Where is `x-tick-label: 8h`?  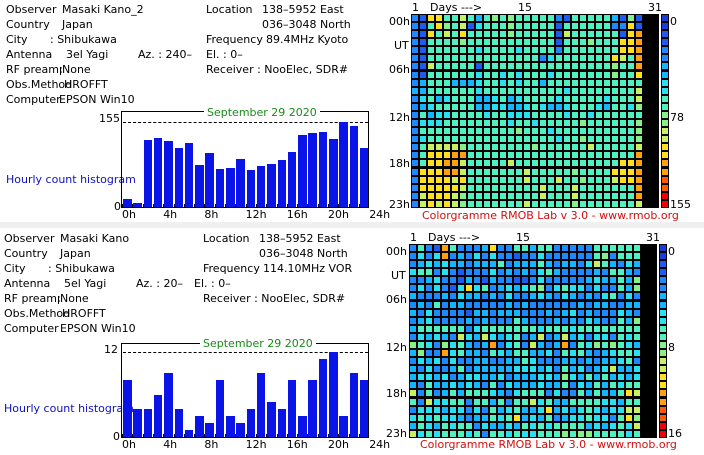 x-tick-label: 8h is located at coordinates (211, 444).